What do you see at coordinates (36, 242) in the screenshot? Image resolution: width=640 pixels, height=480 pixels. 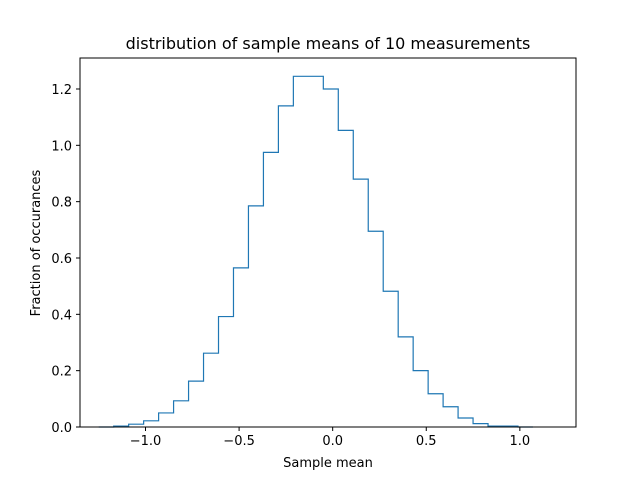 I see `y-axis-label: Fraction of occurances` at bounding box center [36, 242].